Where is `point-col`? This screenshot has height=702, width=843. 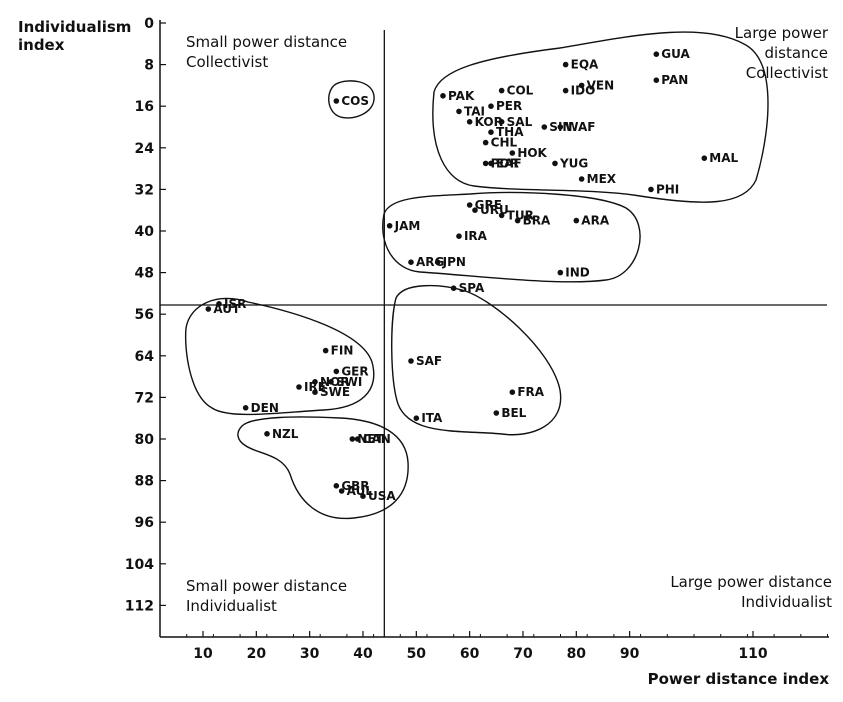 point-col is located at coordinates (501, 90).